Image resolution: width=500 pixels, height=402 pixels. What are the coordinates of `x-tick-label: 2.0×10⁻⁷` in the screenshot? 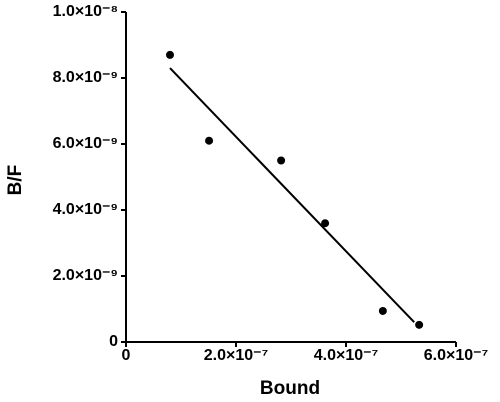 It's located at (236, 355).